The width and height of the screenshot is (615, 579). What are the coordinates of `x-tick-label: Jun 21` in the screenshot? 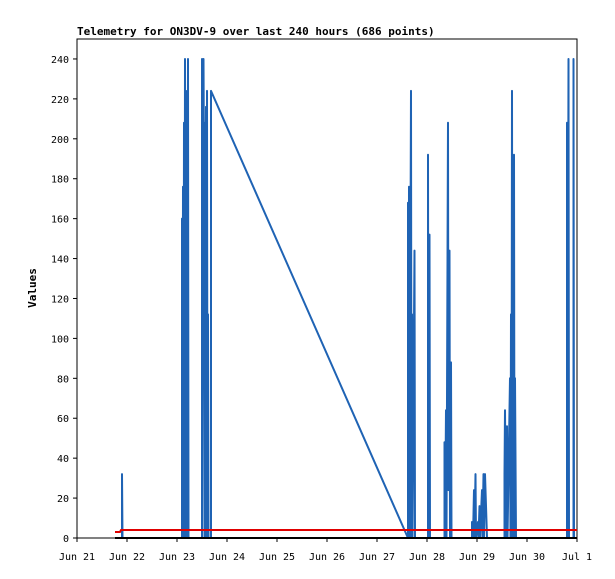 It's located at (77, 557).